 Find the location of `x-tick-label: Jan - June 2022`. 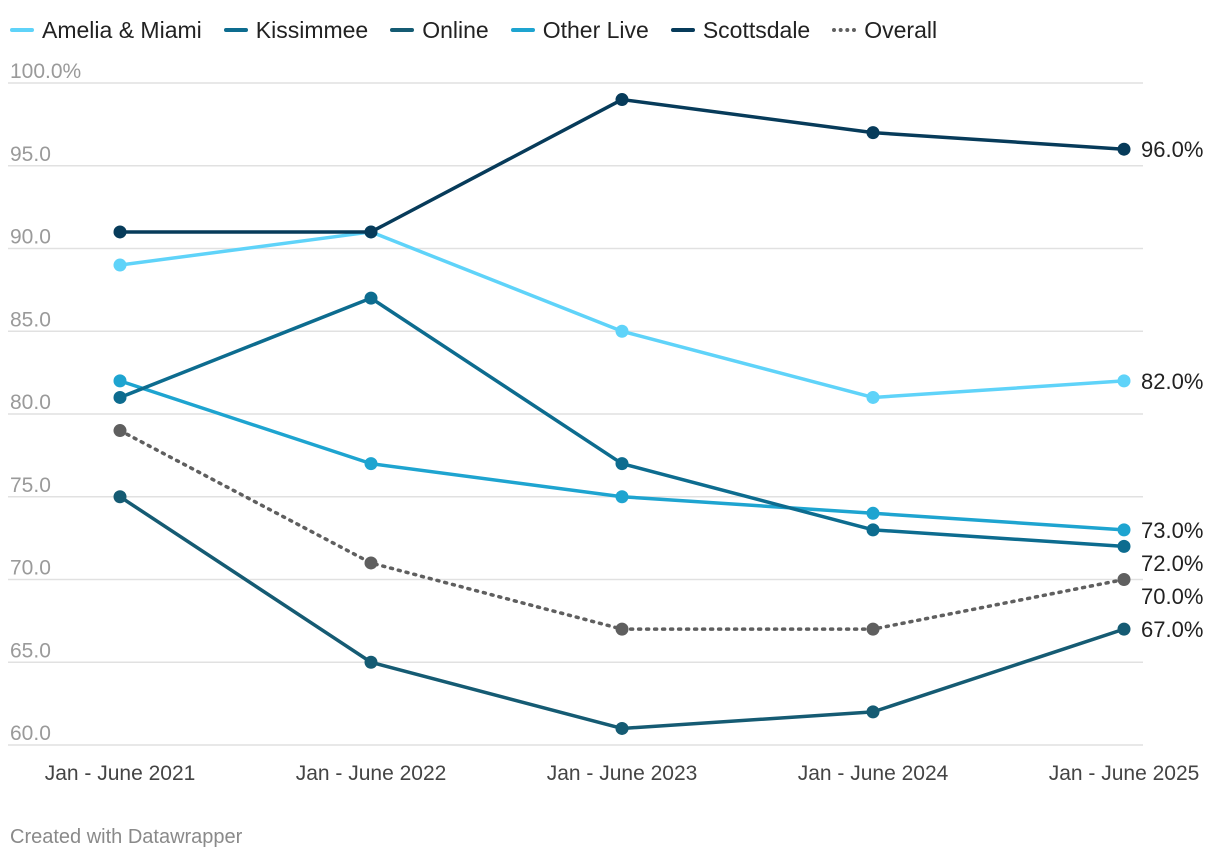

x-tick-label: Jan - June 2022 is located at coordinates (371, 773).